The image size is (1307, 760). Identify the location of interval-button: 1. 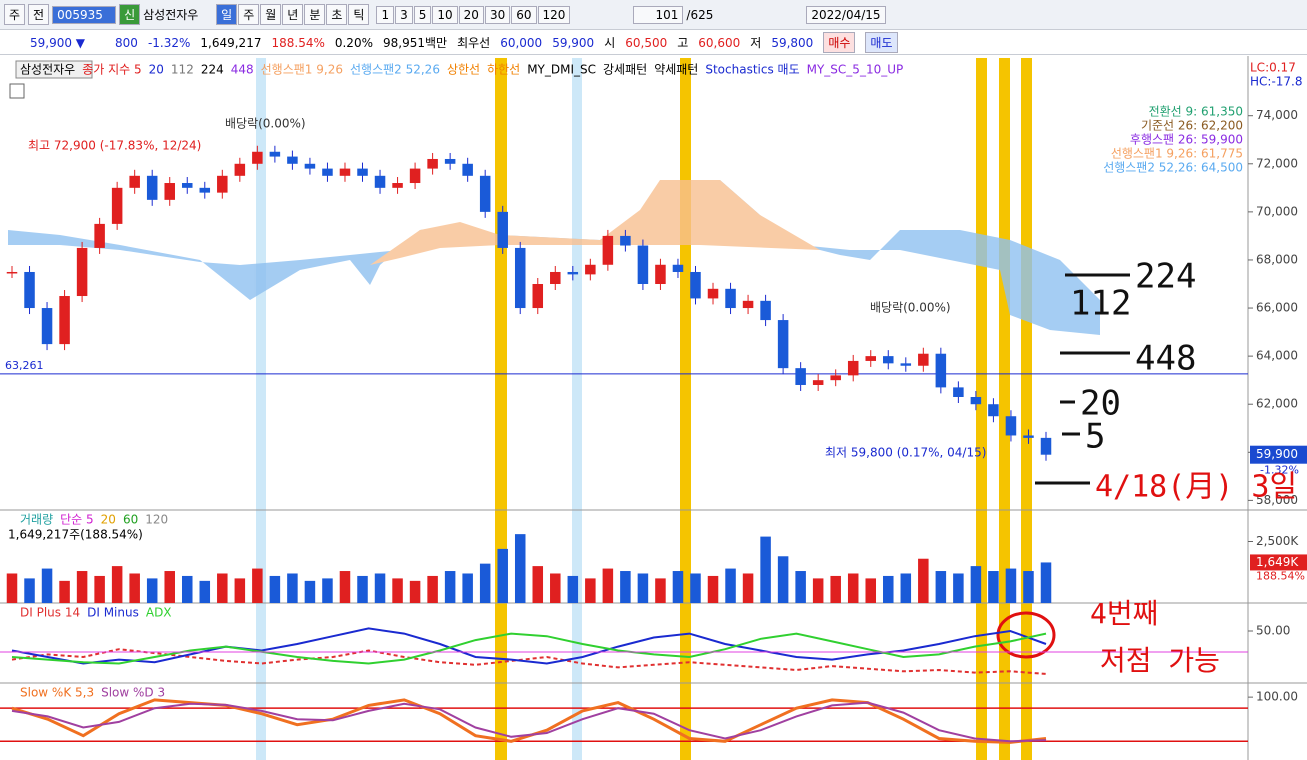
(385, 14).